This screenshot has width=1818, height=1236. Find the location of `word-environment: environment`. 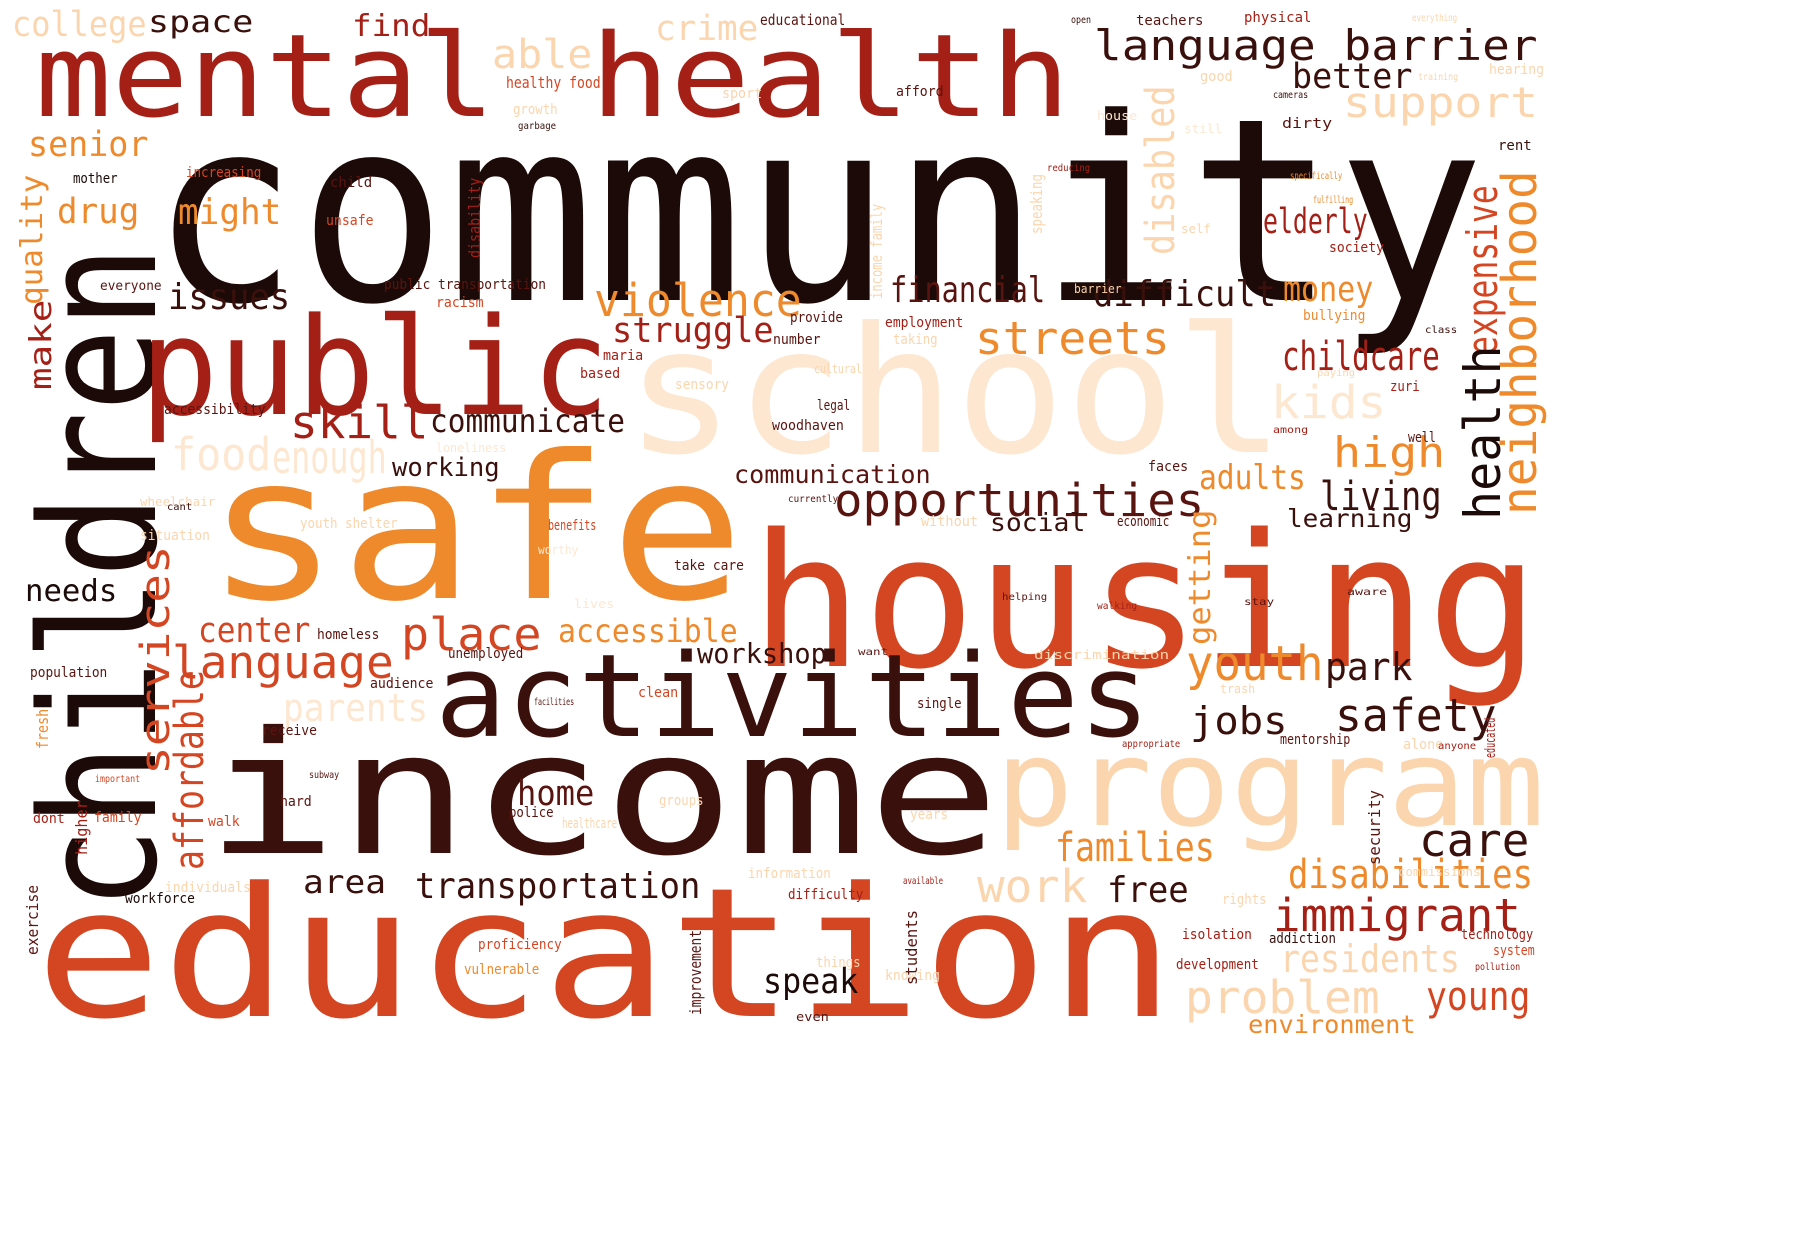

word-environment: environment is located at coordinates (1332, 1024).